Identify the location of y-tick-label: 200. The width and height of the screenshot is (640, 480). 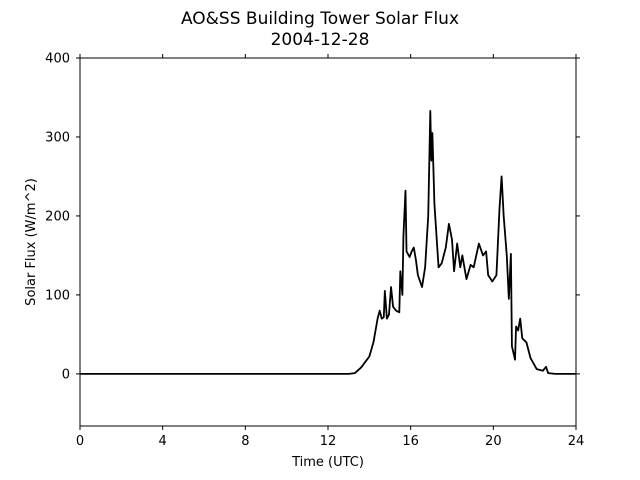
(57, 216).